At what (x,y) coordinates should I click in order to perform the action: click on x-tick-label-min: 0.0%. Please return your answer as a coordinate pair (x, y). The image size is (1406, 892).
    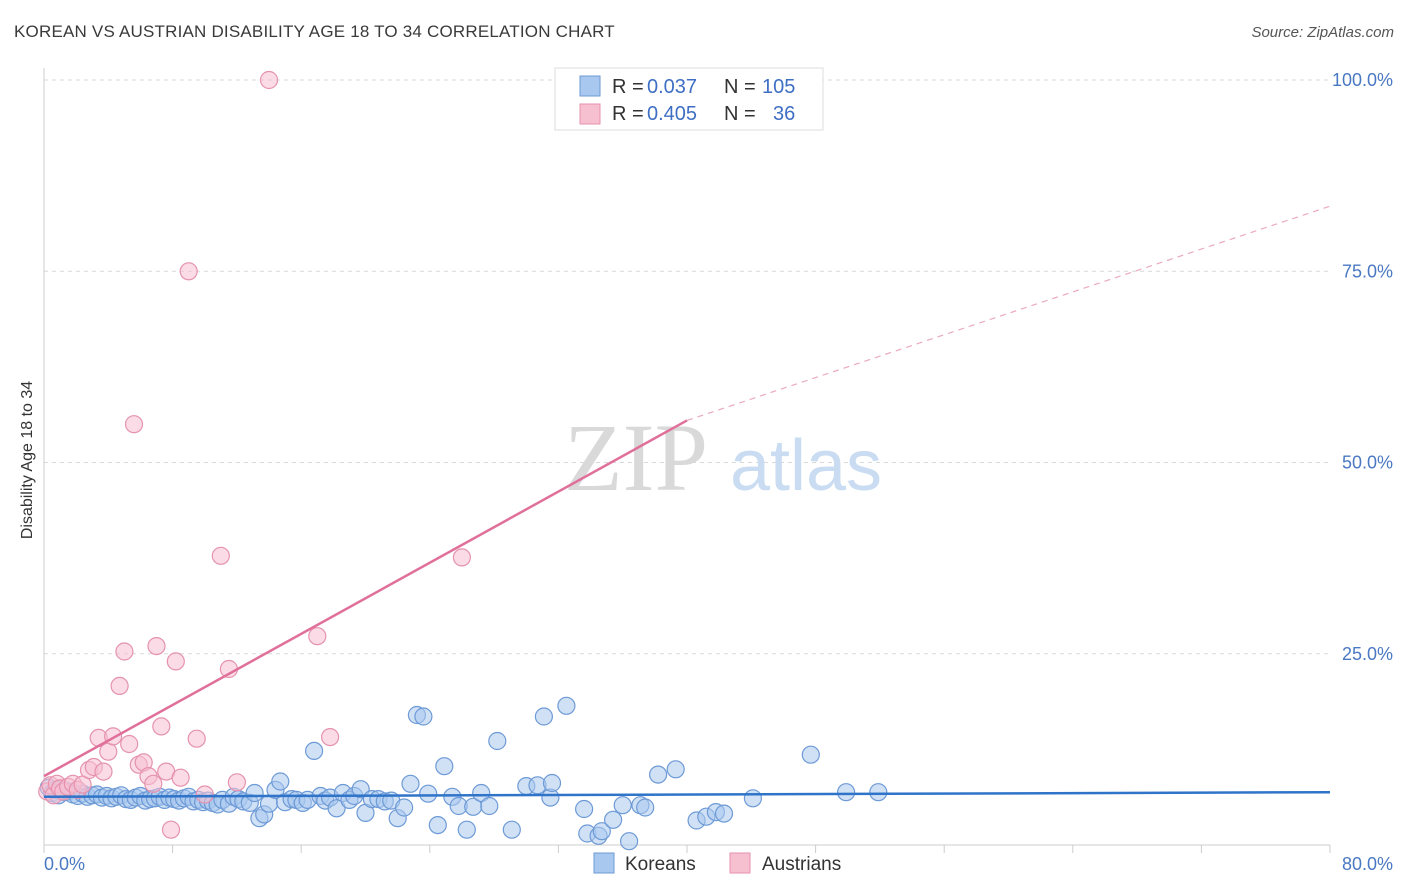
    Looking at the image, I should click on (64, 864).